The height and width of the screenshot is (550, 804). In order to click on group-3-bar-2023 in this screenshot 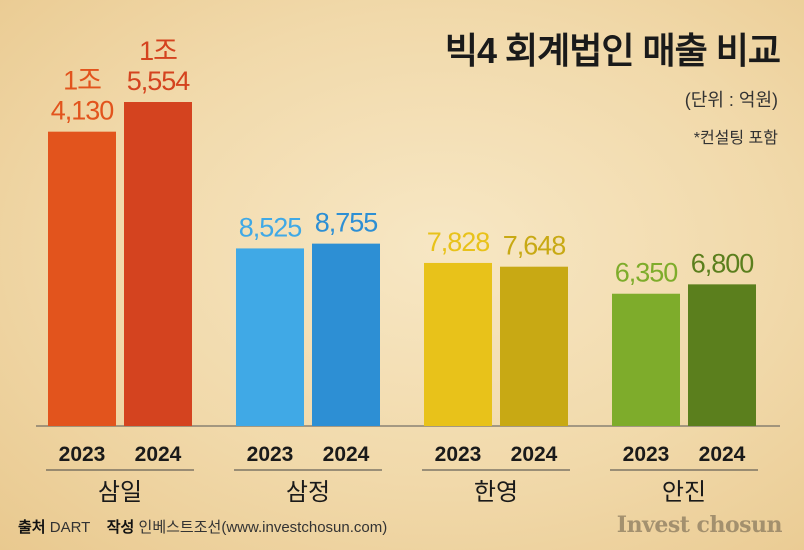, I will do `click(458, 344)`.